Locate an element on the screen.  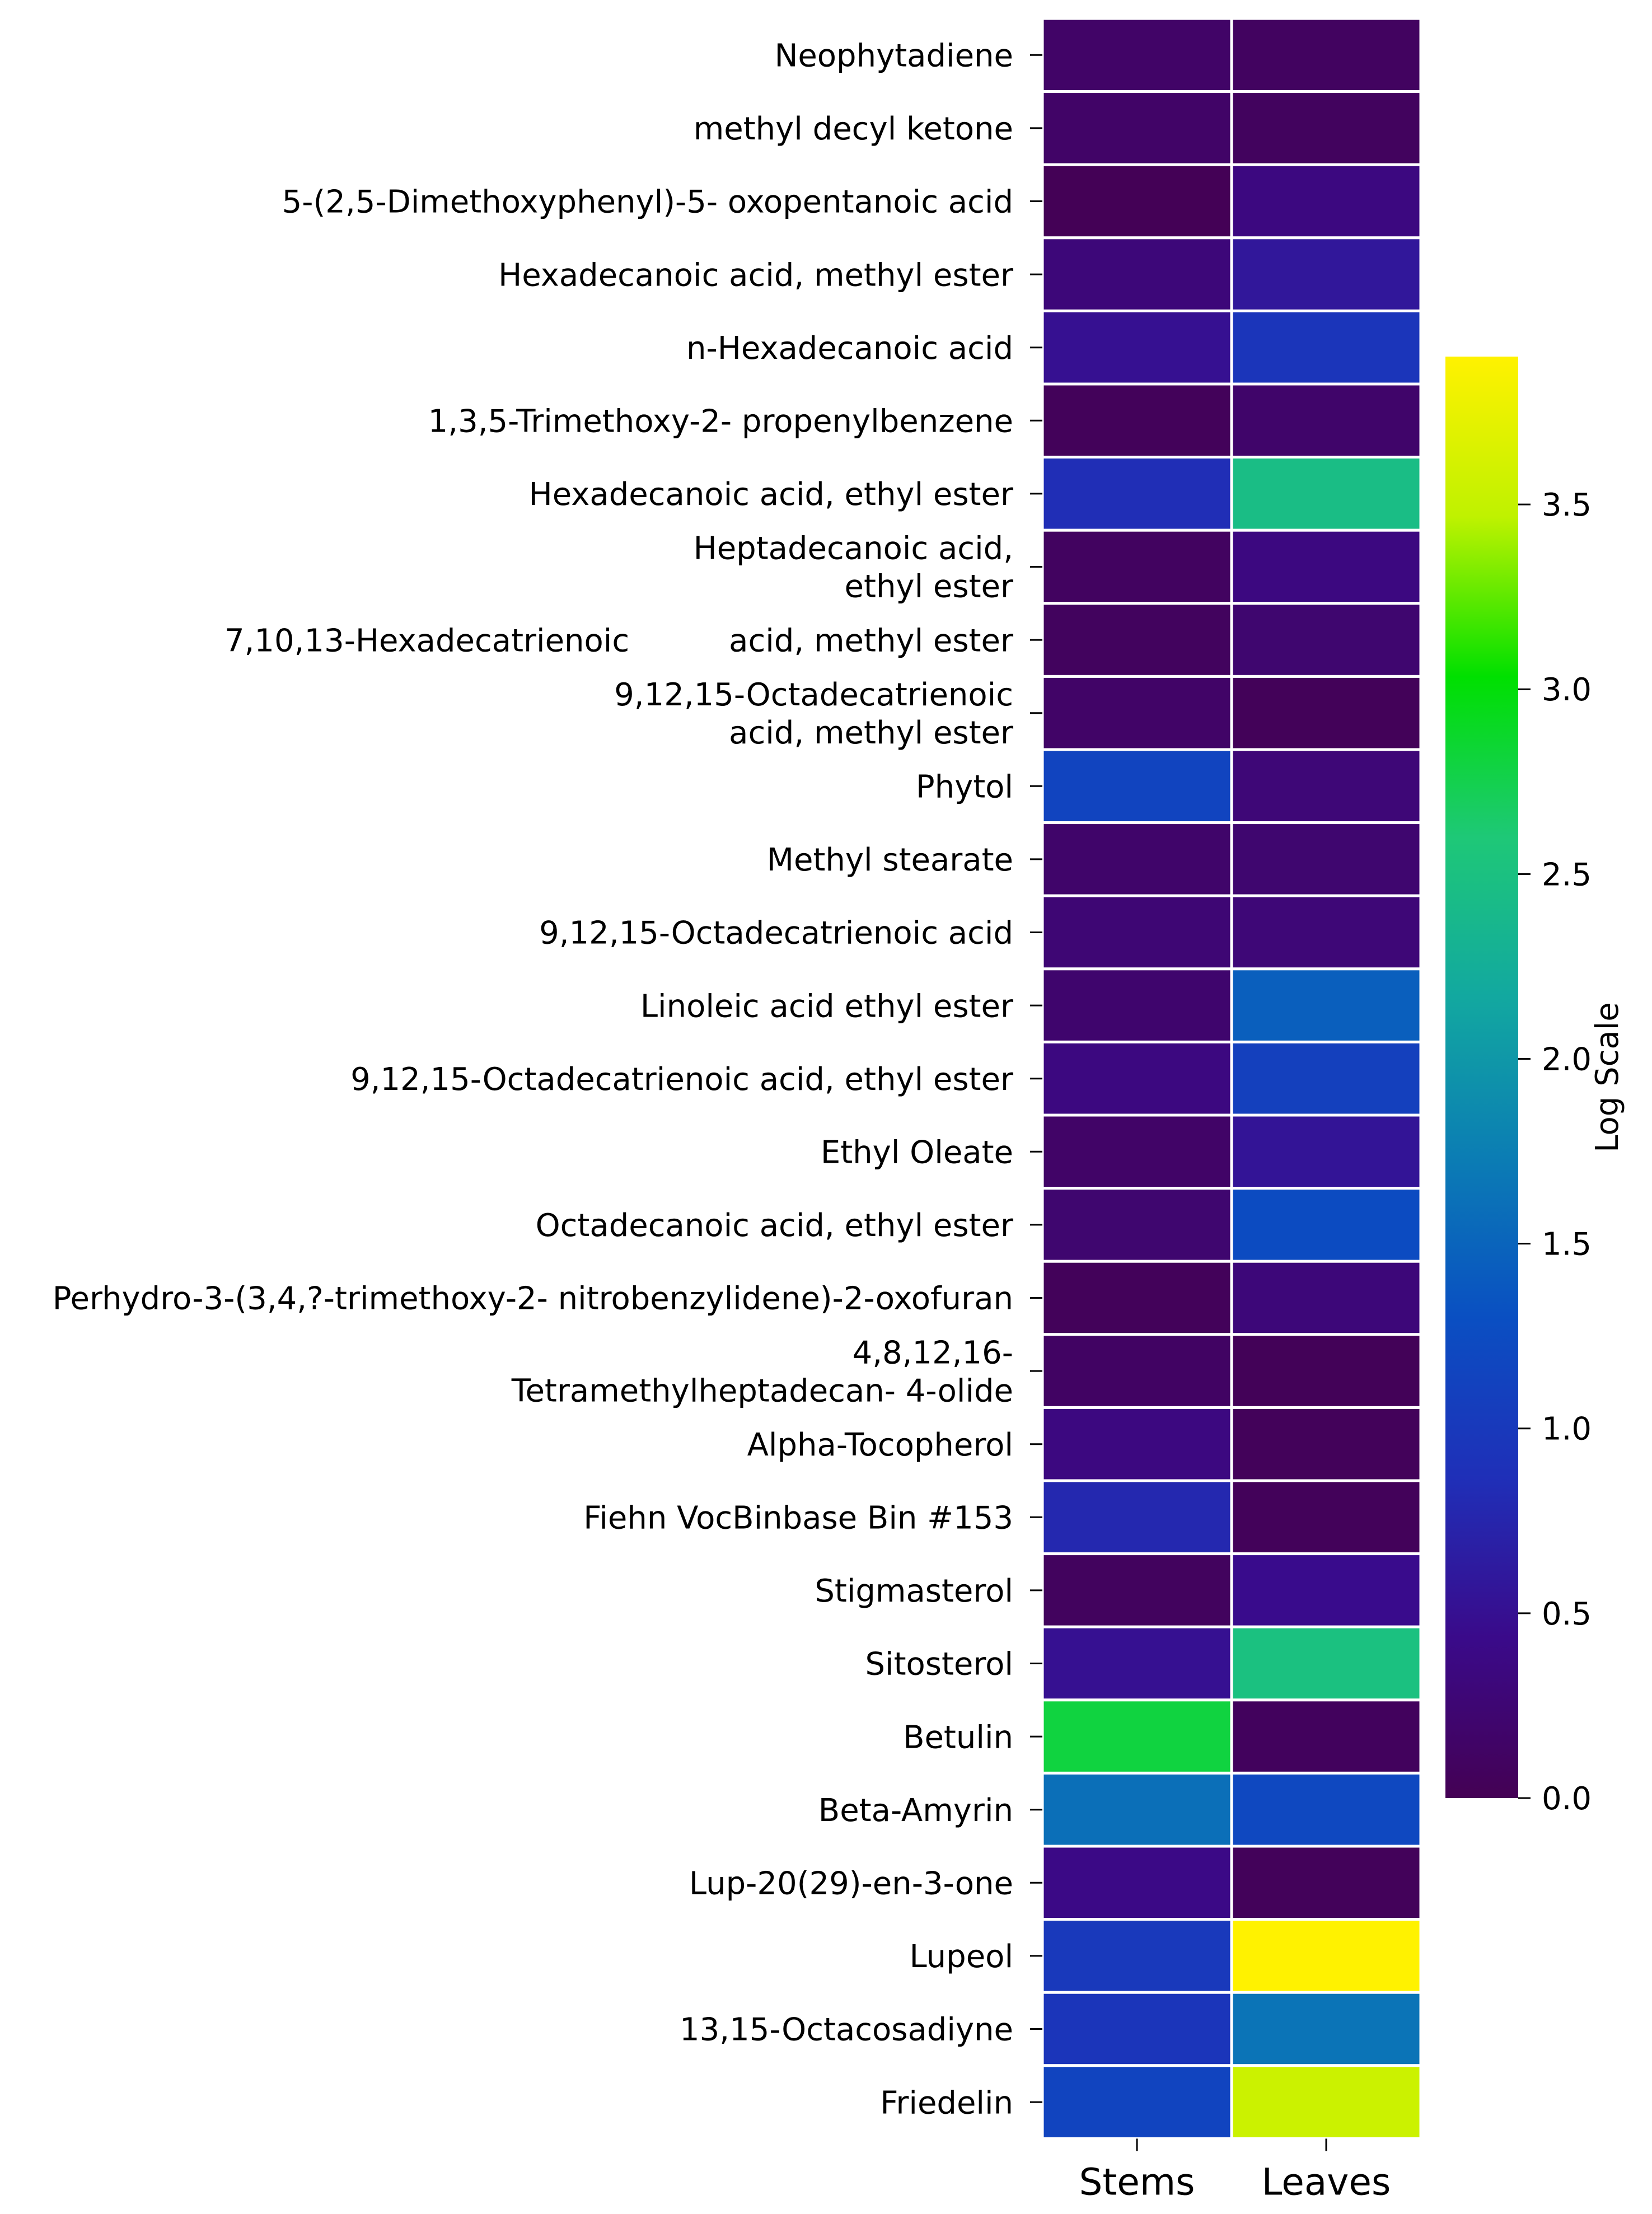
row-label: Hexadecanoic acid, methyl ester is located at coordinates (756, 275).